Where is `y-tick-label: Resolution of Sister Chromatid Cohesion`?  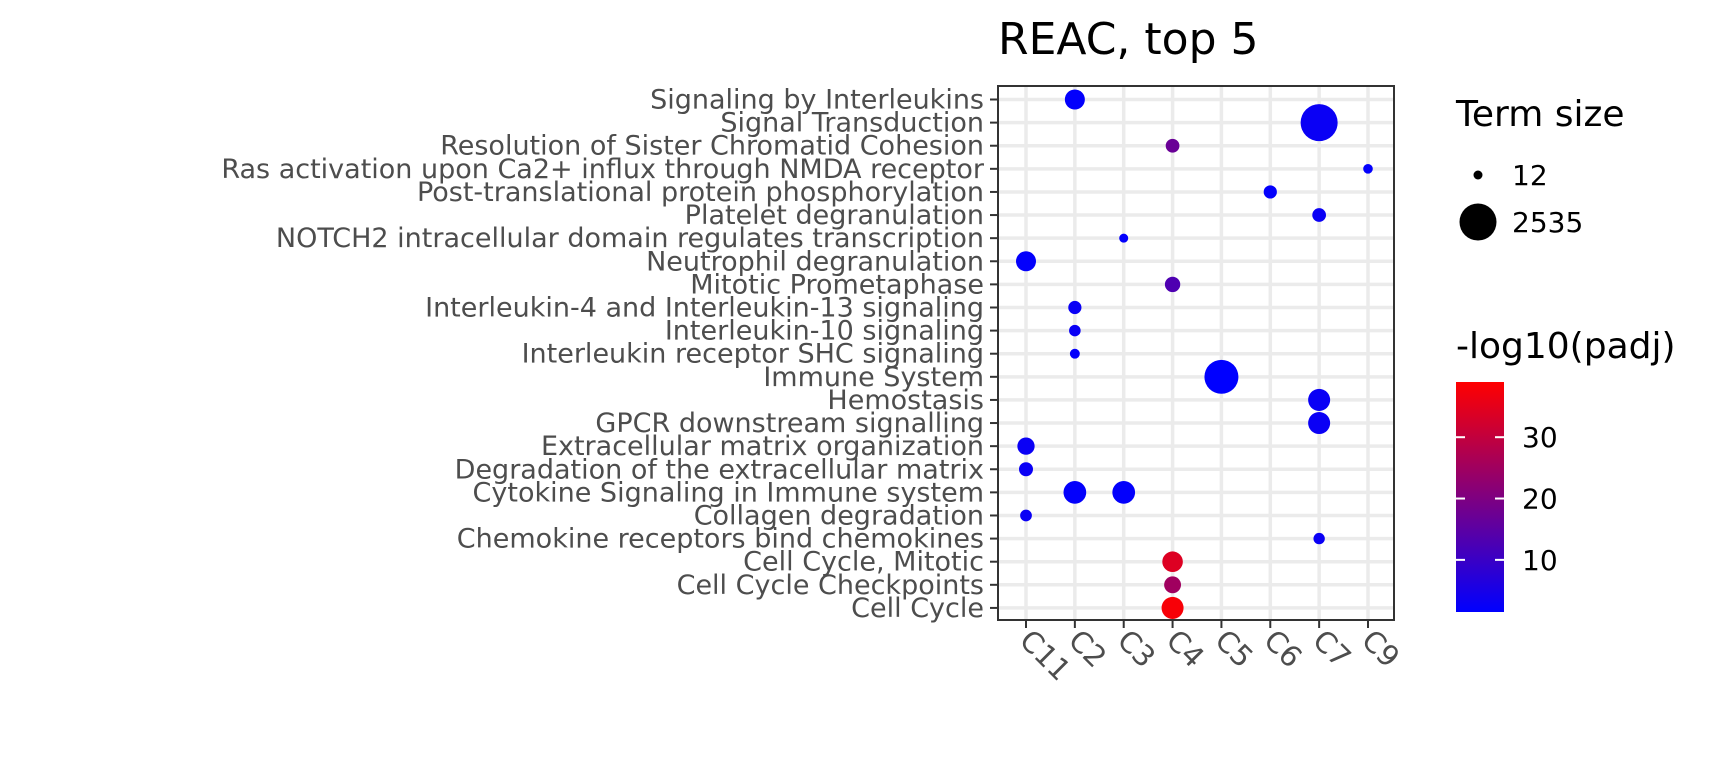 y-tick-label: Resolution of Sister Chromatid Cohesion is located at coordinates (712, 146).